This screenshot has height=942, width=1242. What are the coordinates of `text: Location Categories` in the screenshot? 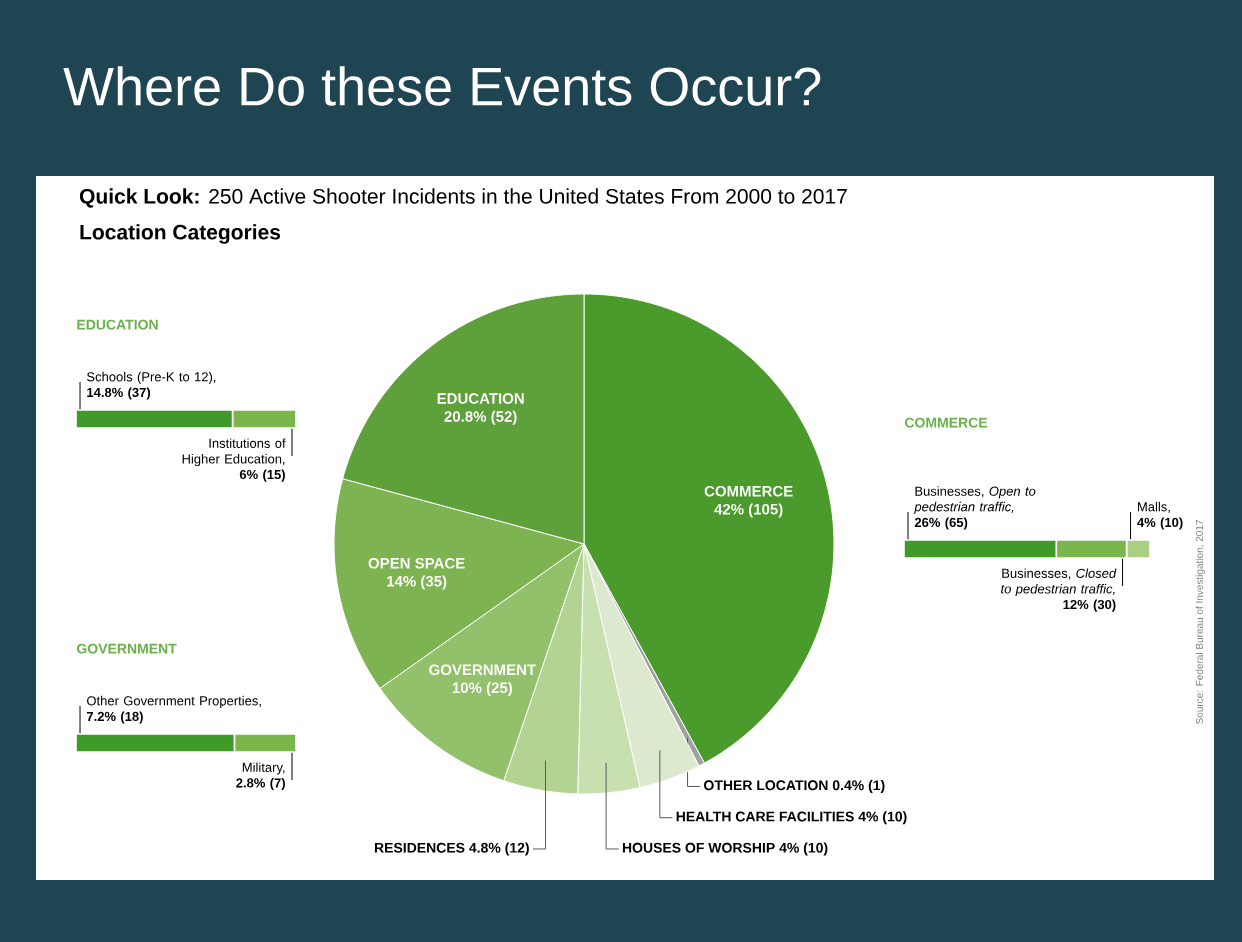 It's located at (180, 234).